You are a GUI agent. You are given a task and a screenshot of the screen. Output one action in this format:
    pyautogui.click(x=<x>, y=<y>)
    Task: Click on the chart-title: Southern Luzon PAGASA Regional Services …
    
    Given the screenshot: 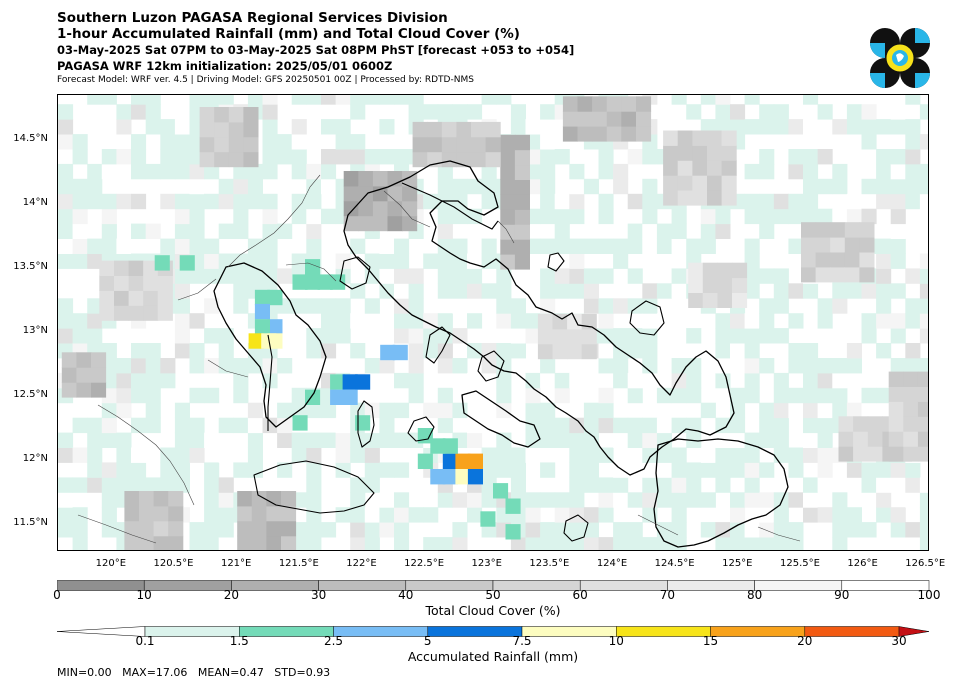 What is the action you would take?
    pyautogui.click(x=252, y=18)
    